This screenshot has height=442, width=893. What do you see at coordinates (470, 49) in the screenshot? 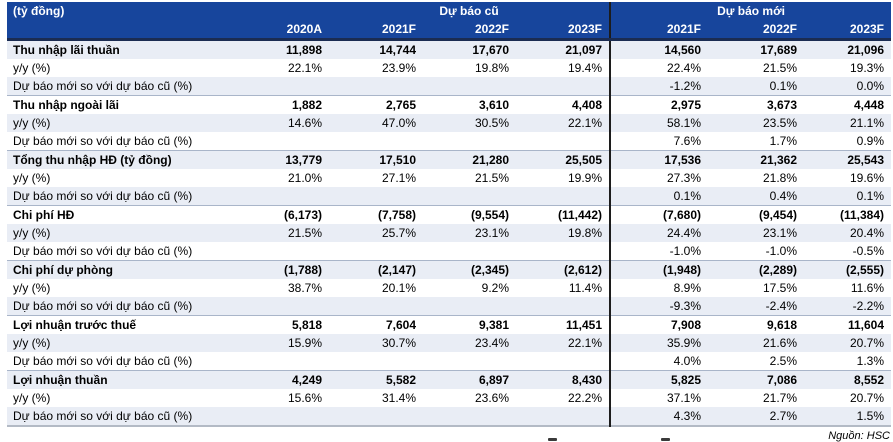
I see `value-cell-old: 17,670` at bounding box center [470, 49].